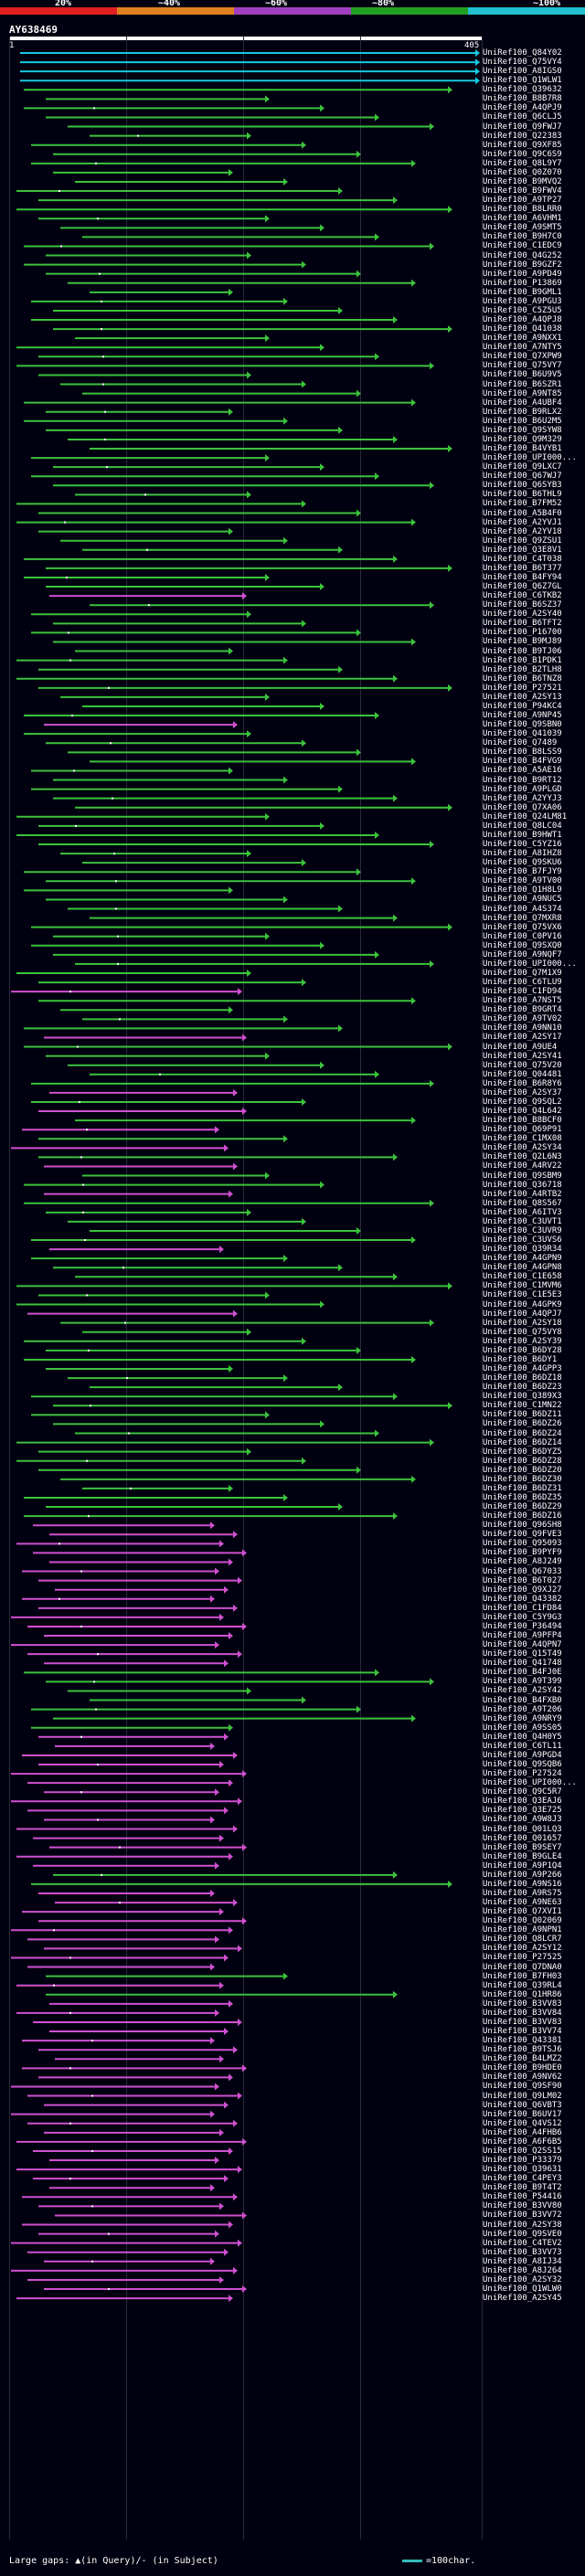 This screenshot has height=2576, width=585. What do you see at coordinates (522, 1755) in the screenshot?
I see `hit-label-link: UniRef100_A9PGD4` at bounding box center [522, 1755].